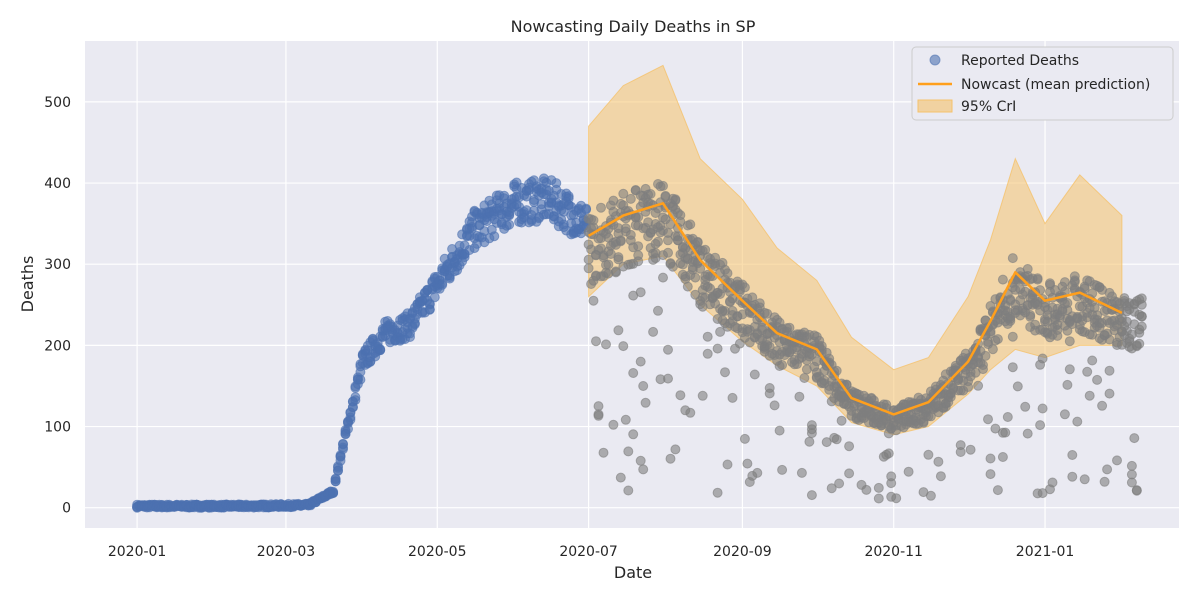 The image size is (1200, 600). I want to click on x-tick-label-4: 2020-09, so click(742, 552).